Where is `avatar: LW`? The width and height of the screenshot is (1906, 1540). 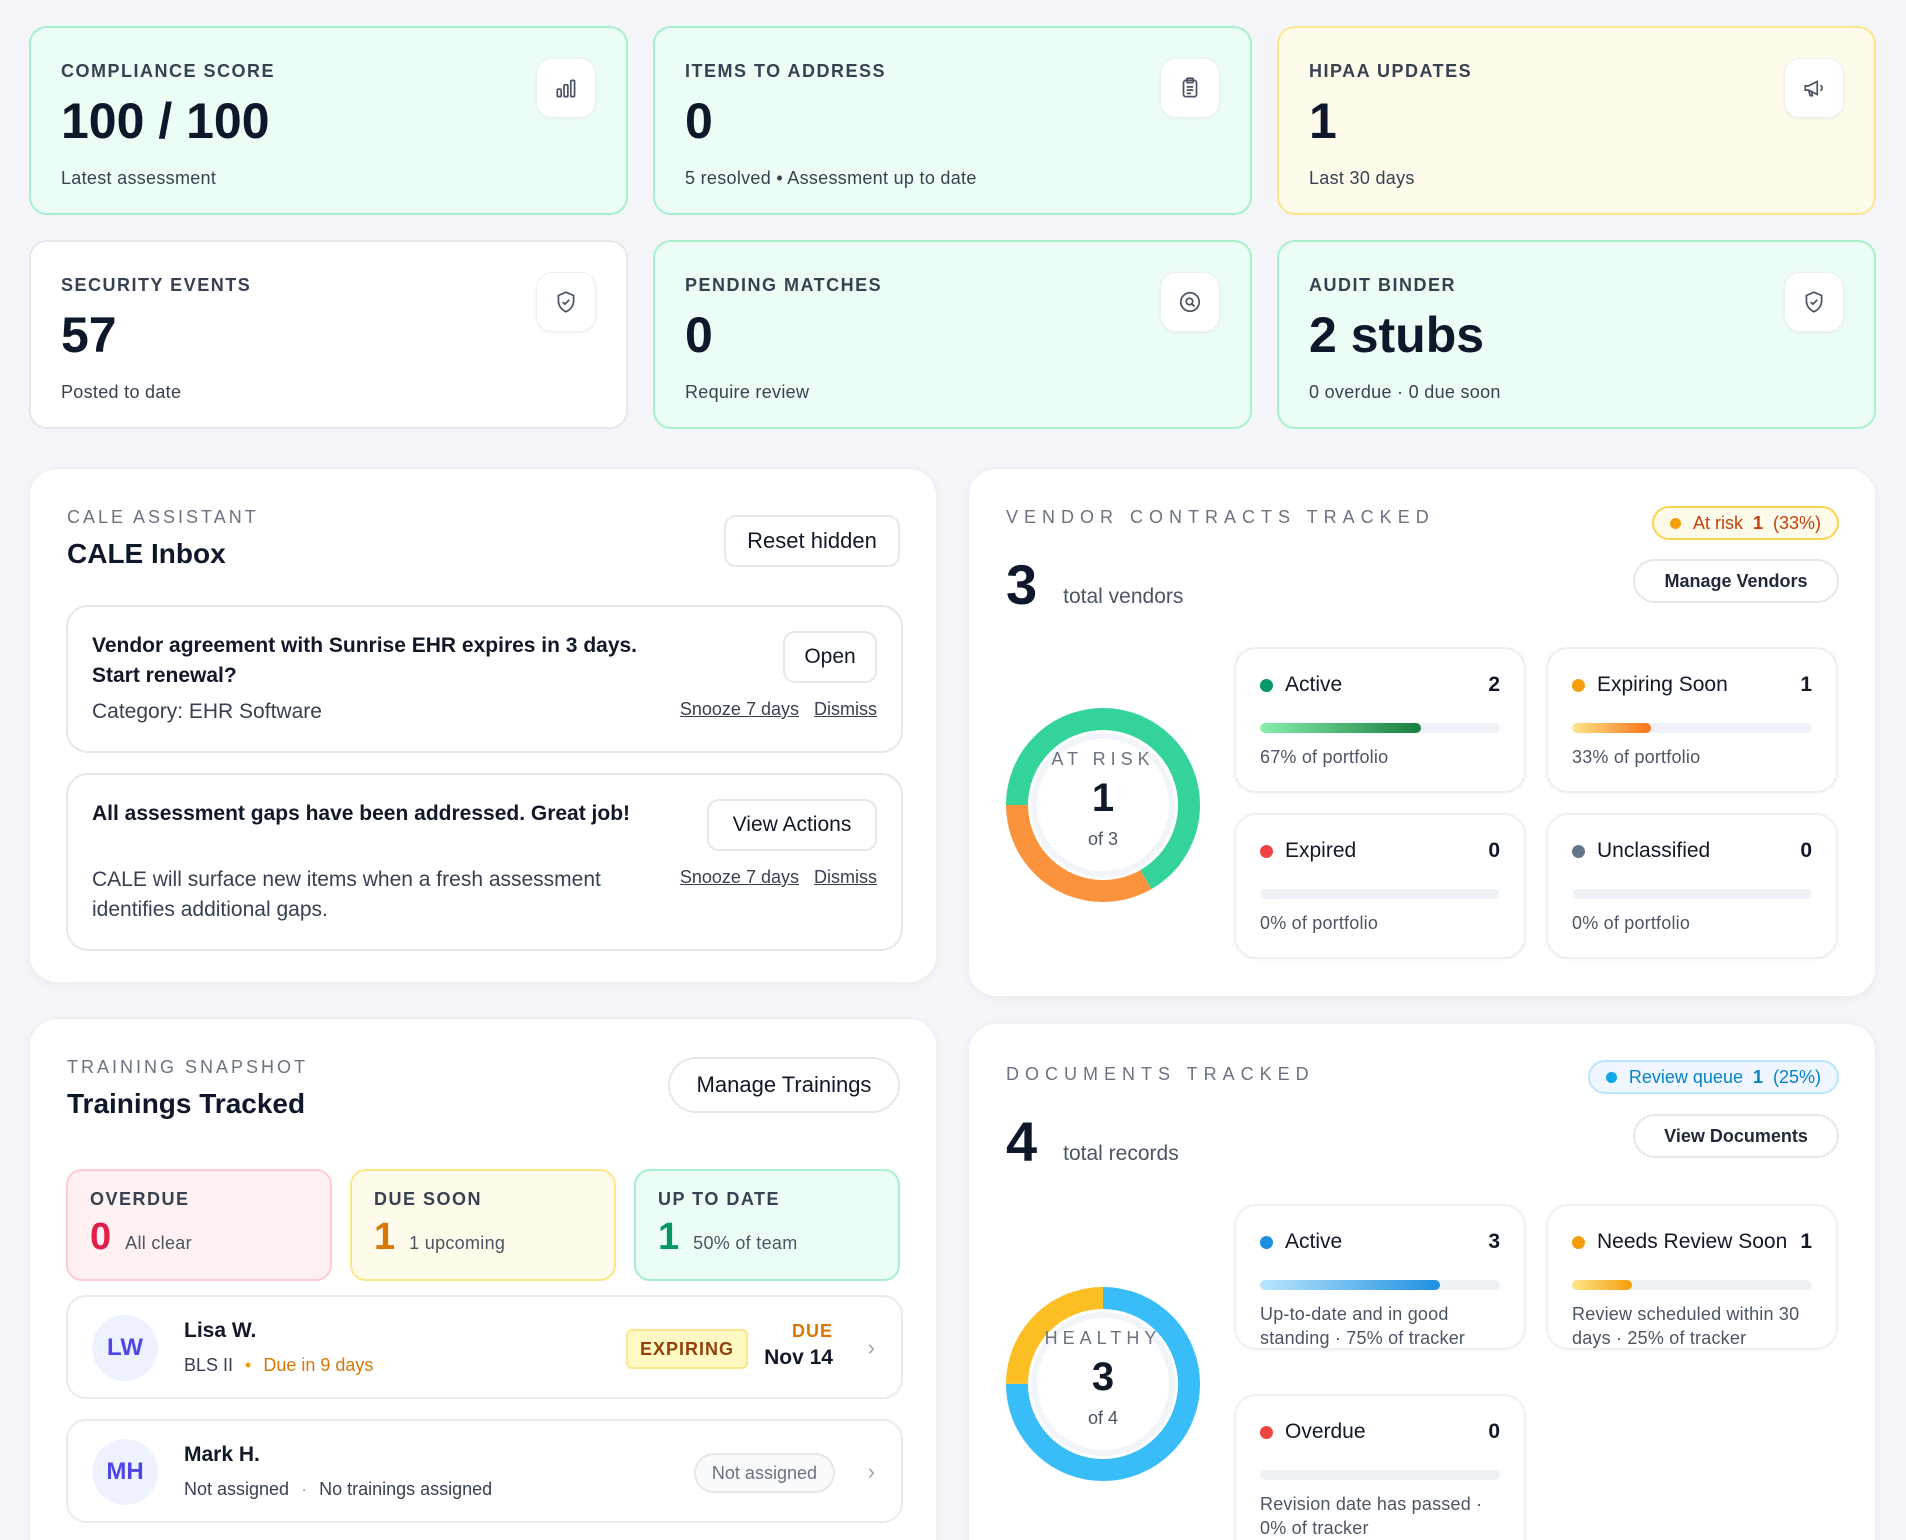 avatar: LW is located at coordinates (125, 1348).